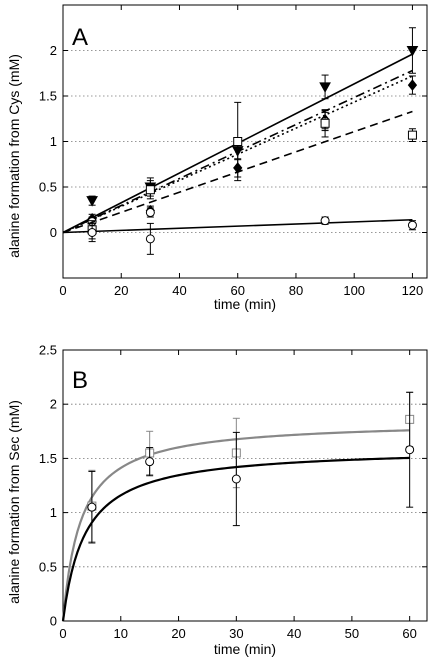 The image size is (434, 662). I want to click on panel-a-y-tick-label: 1, so click(53, 141).